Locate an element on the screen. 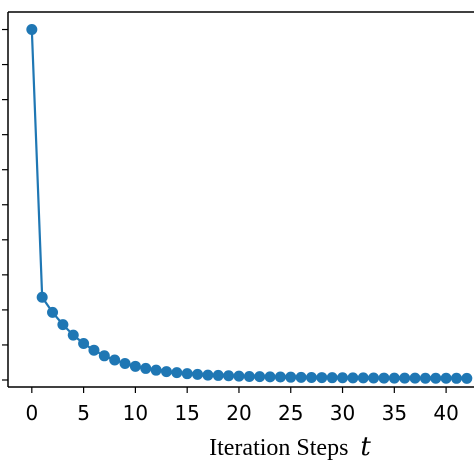  x-ticks: 0 5 10 15 20 25 30 35 40 is located at coordinates (242, 406).